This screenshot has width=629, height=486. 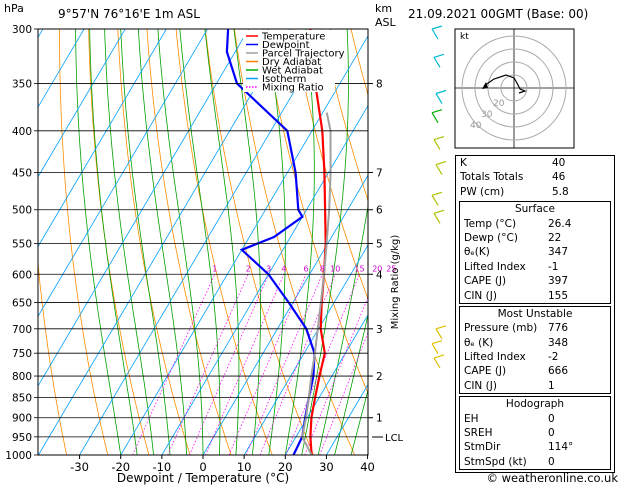 What do you see at coordinates (22, 419) in the screenshot?
I see `pressure-tick-label: 900` at bounding box center [22, 419].